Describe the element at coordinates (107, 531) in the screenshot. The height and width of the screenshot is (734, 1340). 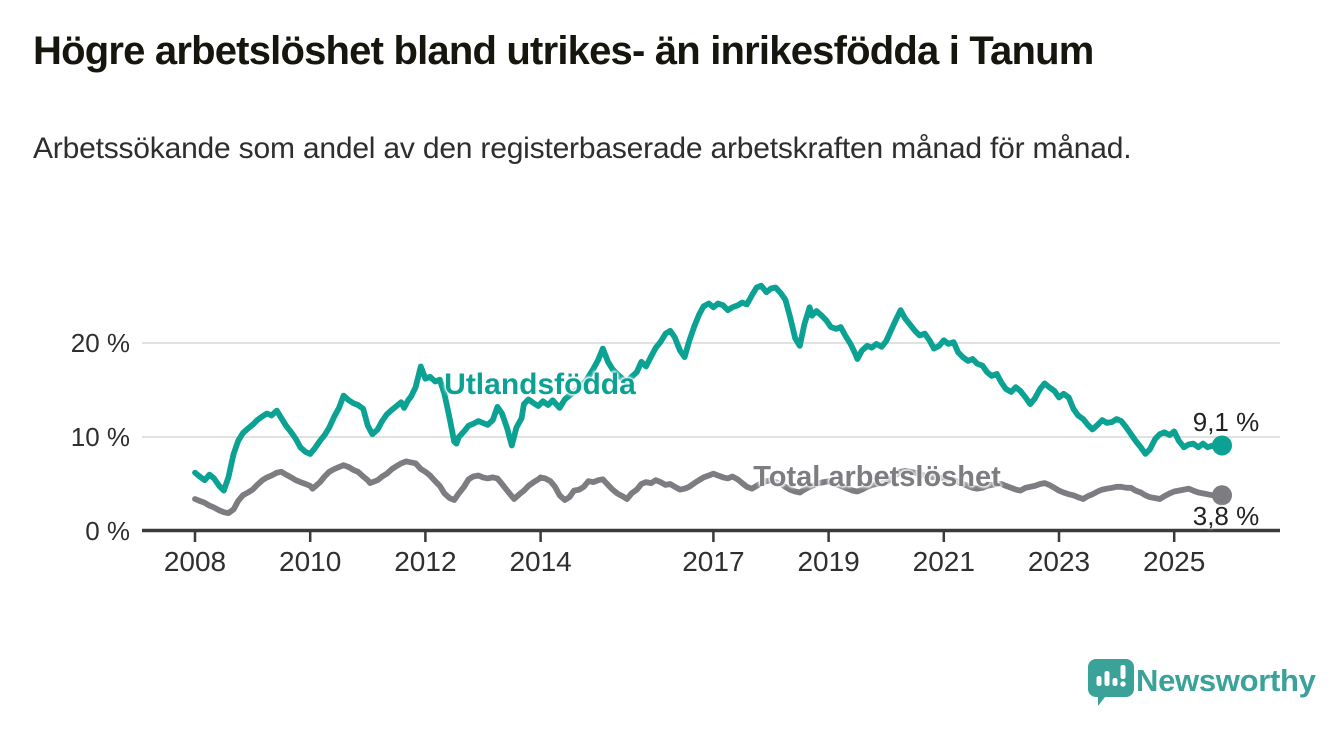
I see `y-axis-tick-label: 0 %` at that location.